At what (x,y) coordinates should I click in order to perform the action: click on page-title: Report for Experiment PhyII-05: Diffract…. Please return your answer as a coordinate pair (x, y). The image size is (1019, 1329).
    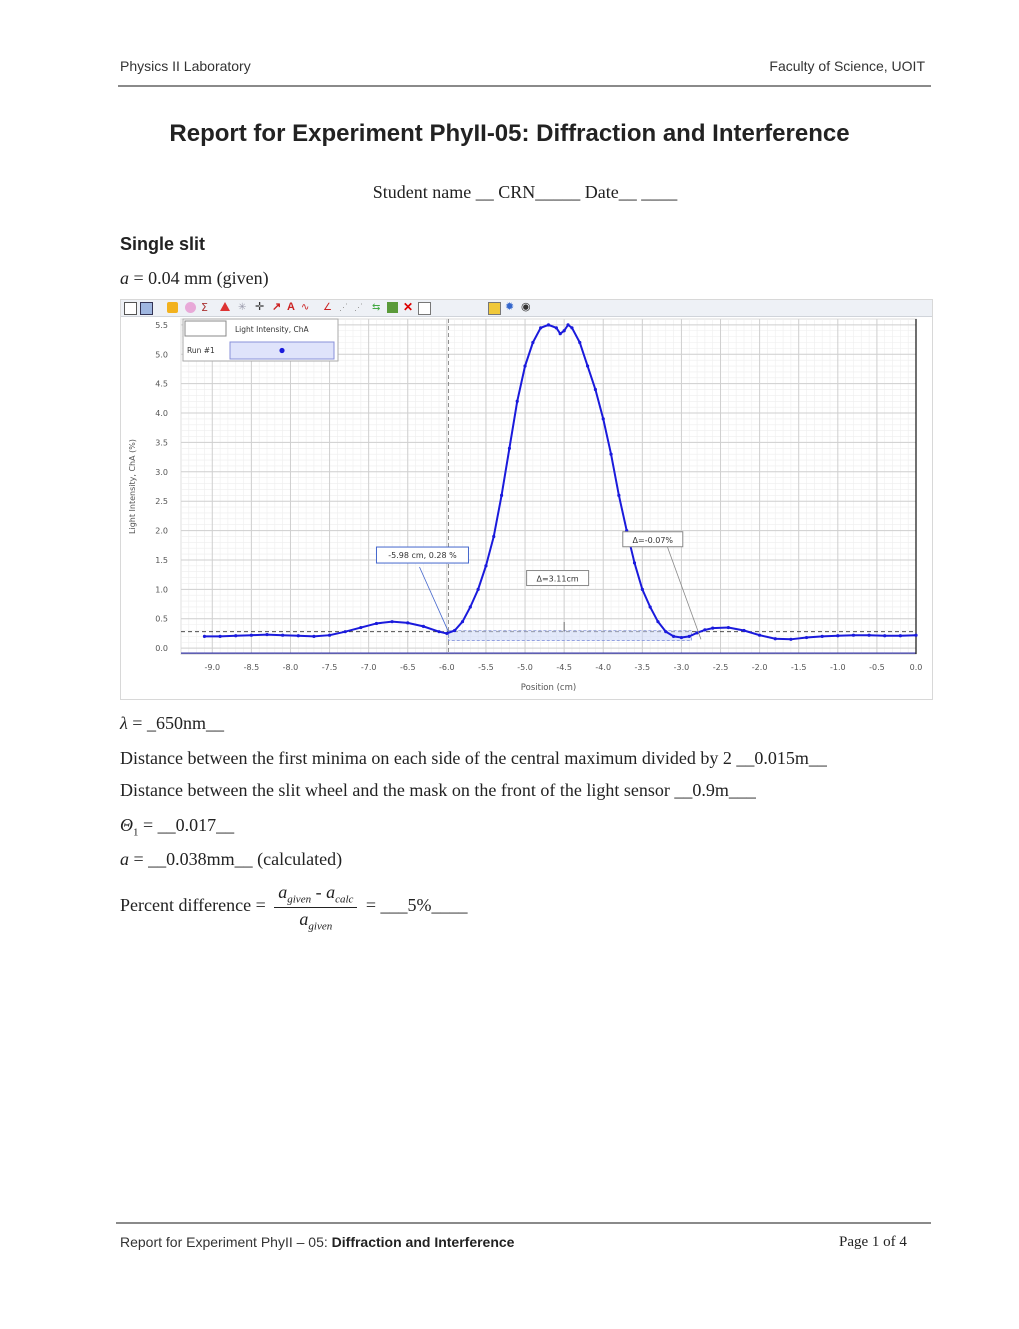
    Looking at the image, I should click on (509, 133).